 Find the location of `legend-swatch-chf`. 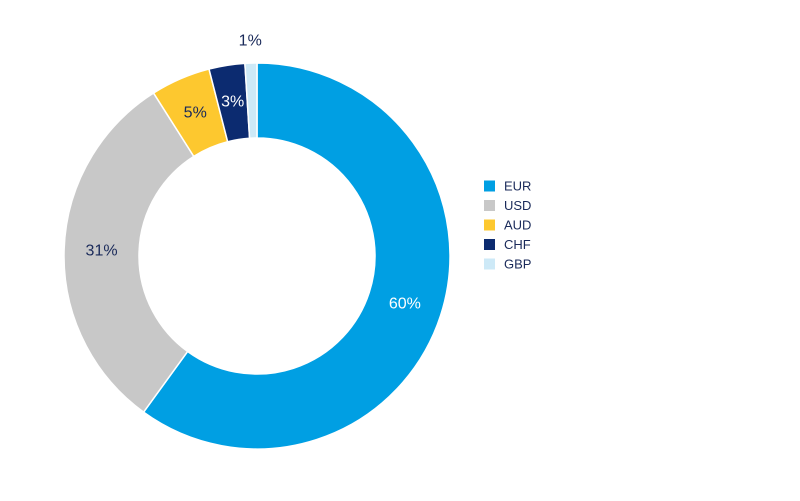

legend-swatch-chf is located at coordinates (489, 244).